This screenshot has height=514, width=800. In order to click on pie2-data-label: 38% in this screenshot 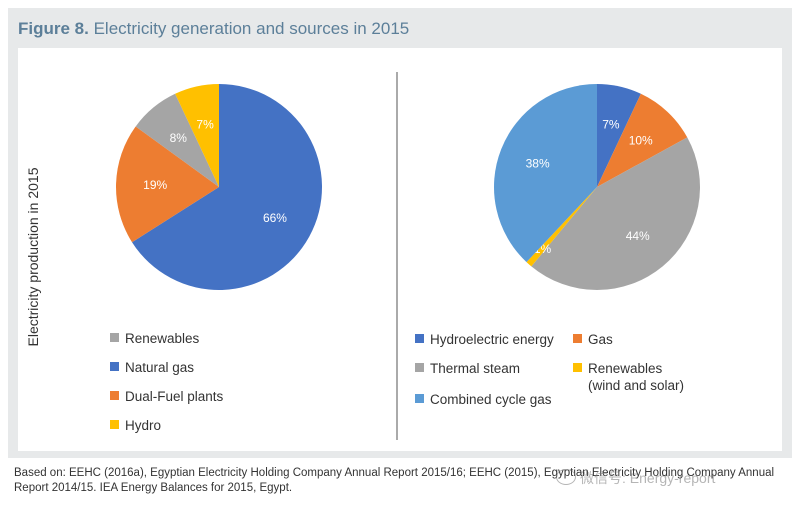, I will do `click(538, 163)`.